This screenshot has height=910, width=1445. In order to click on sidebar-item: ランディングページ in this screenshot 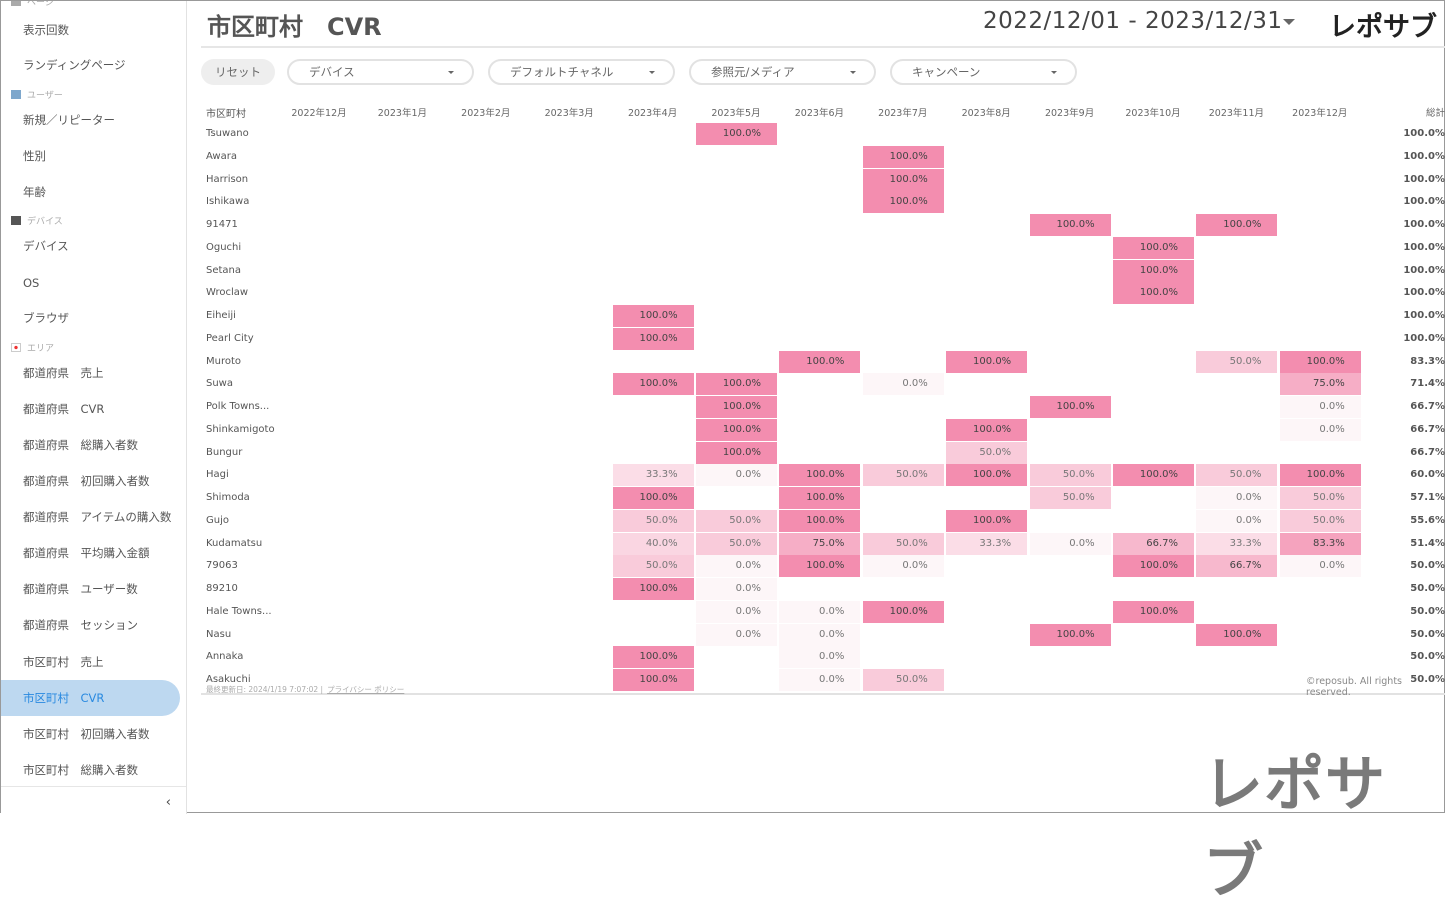, I will do `click(74, 65)`.